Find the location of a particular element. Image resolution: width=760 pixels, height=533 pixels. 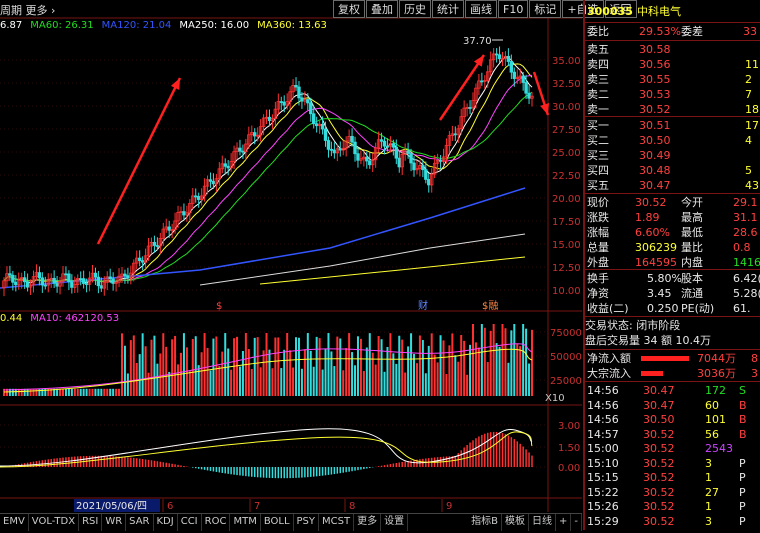

stock-header: 300035 中科电气 is located at coordinates (672, 13).